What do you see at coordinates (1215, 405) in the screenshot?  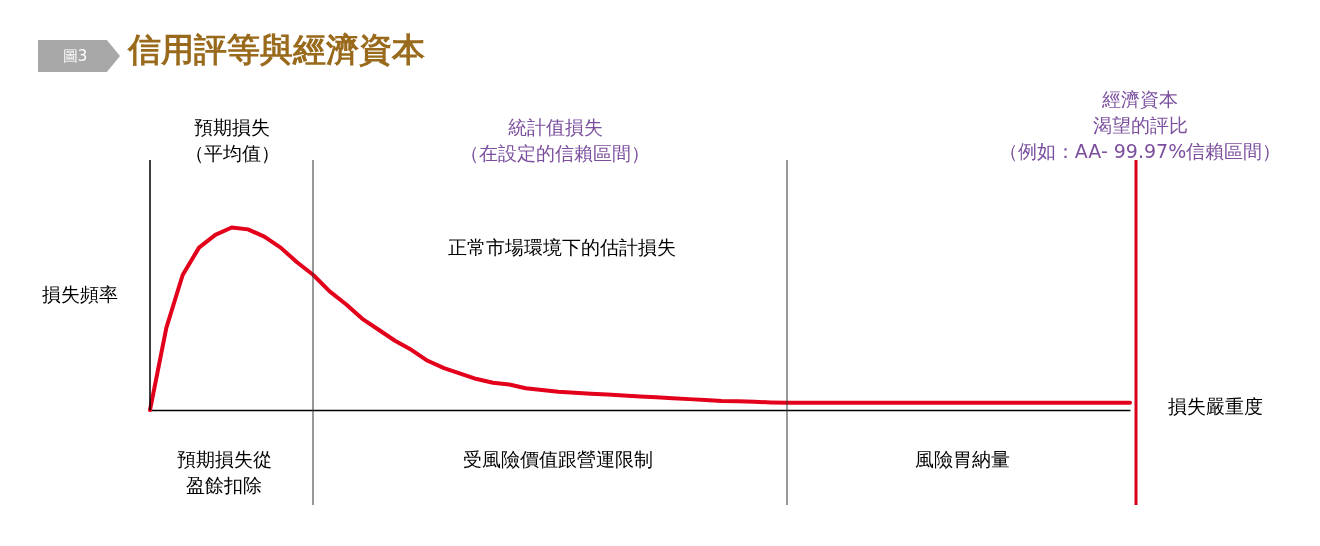 I see `x-axis-title: 損失嚴重度` at bounding box center [1215, 405].